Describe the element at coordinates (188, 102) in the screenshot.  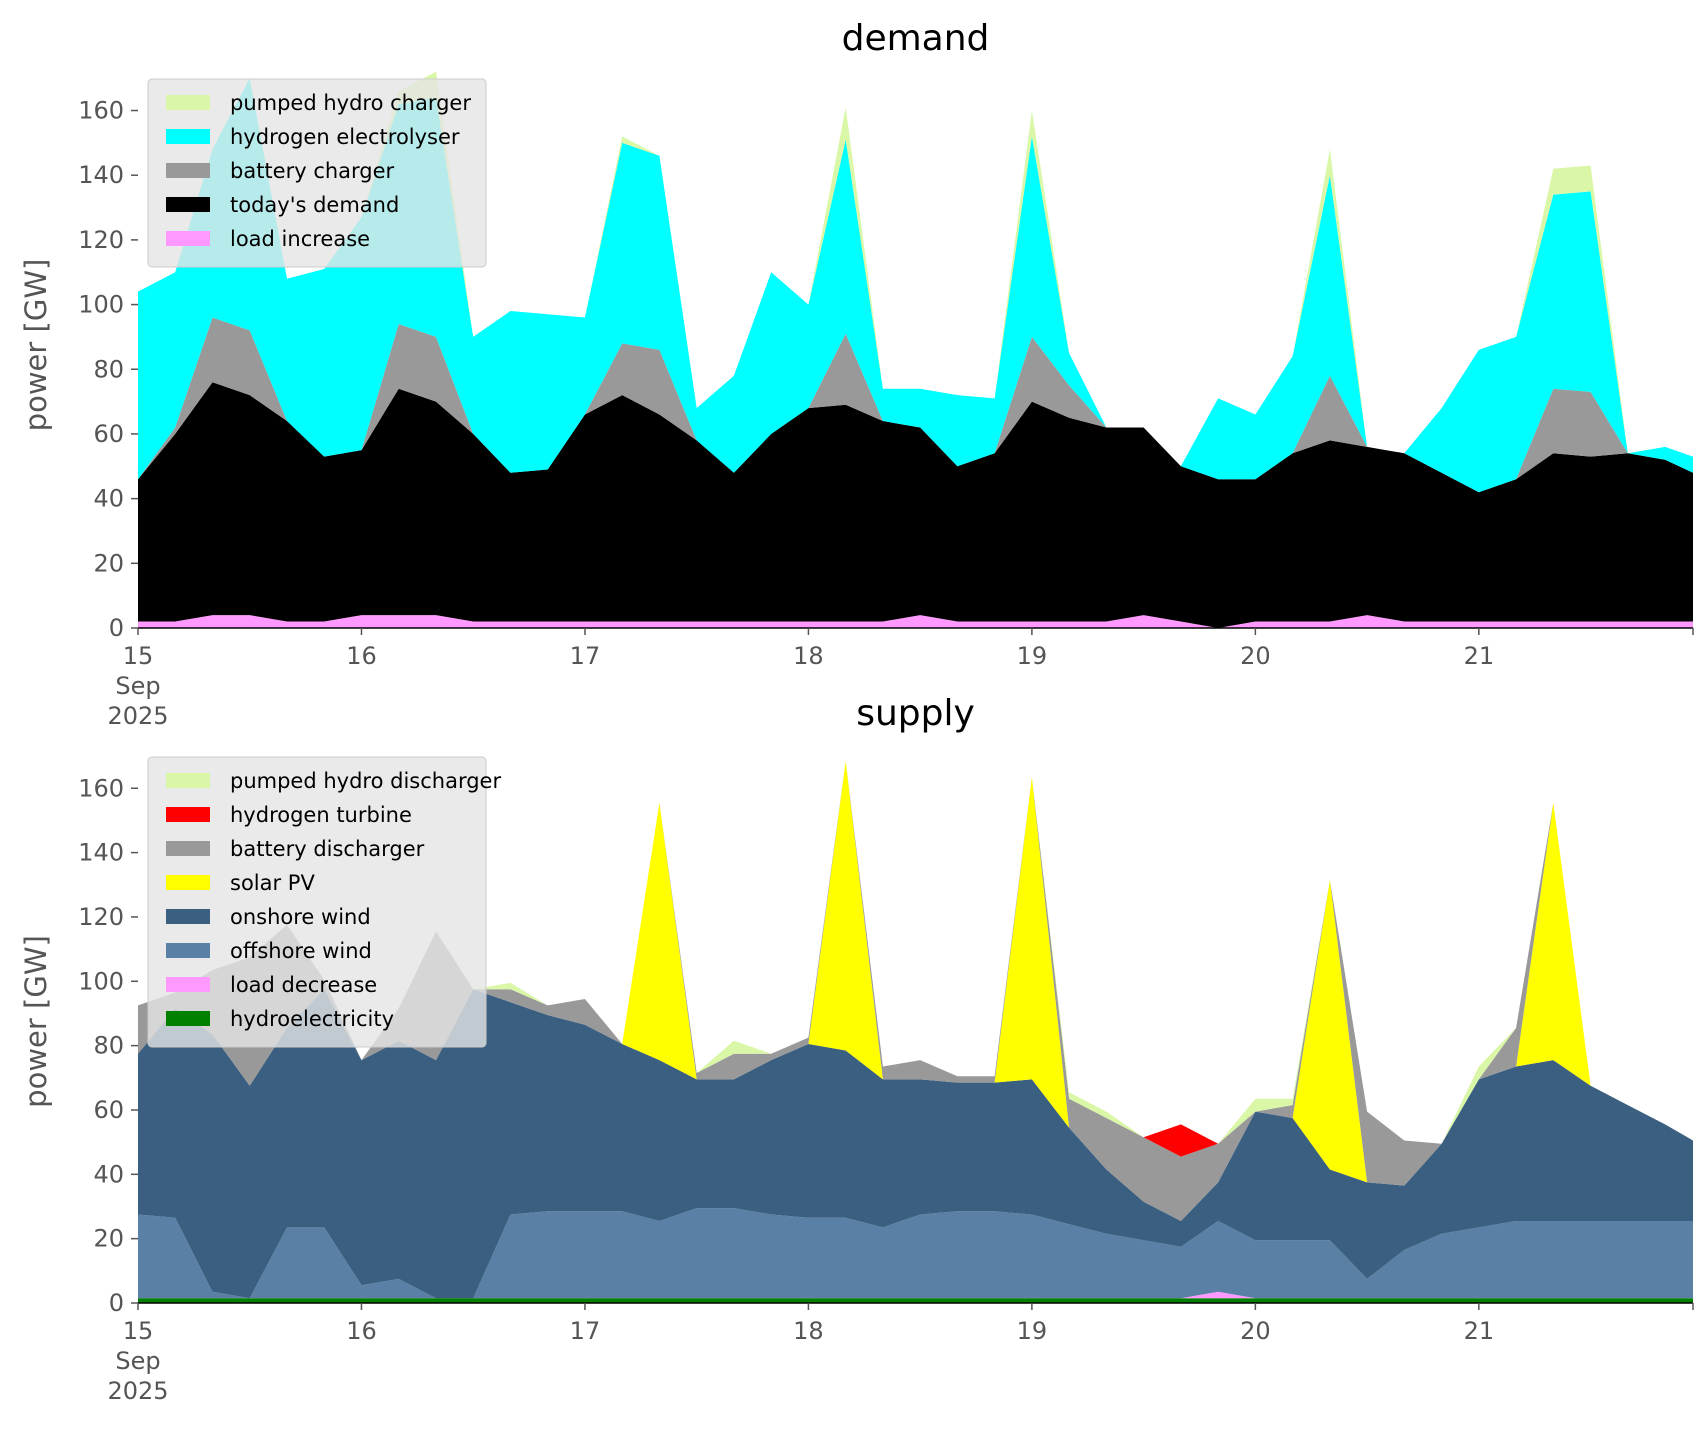
I see `legend-swatch-pumped-hydro-charger` at that location.